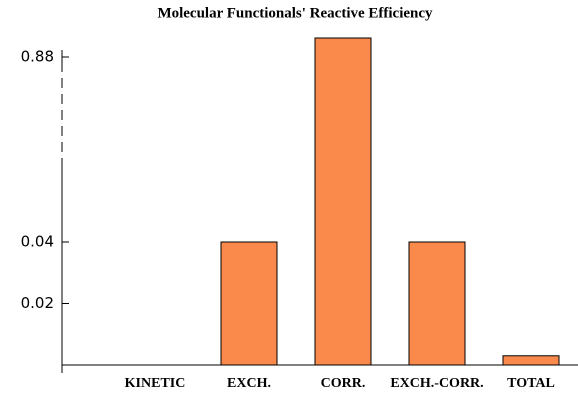 The image size is (578, 400). I want to click on y-tick-label: 0.02, so click(37, 303).